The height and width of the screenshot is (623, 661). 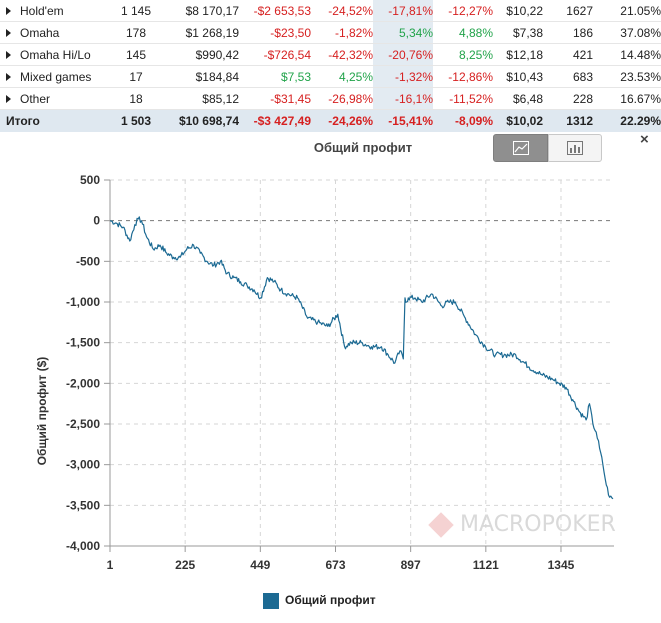 I want to click on x-tick-label: 1345, so click(x=561, y=565).